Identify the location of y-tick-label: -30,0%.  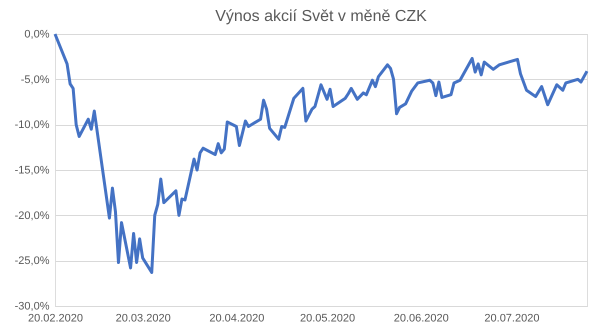
(32, 306).